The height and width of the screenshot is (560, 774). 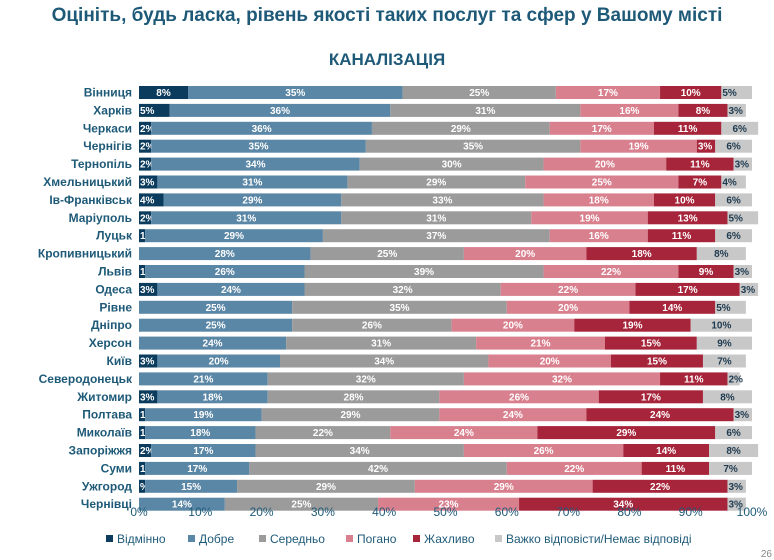 What do you see at coordinates (115, 272) in the screenshot?
I see `category-label: Львів` at bounding box center [115, 272].